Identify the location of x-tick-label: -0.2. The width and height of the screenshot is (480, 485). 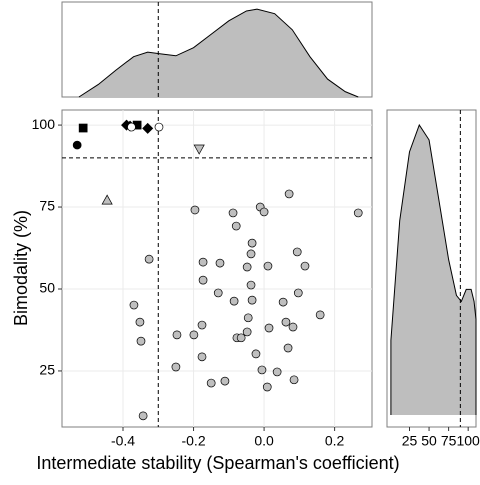
(193, 441).